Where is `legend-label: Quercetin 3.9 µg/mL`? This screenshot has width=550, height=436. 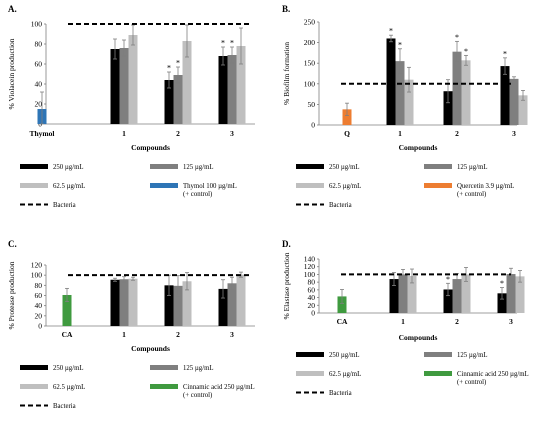 legend-label: Quercetin 3.9 µg/mL is located at coordinates (485, 186).